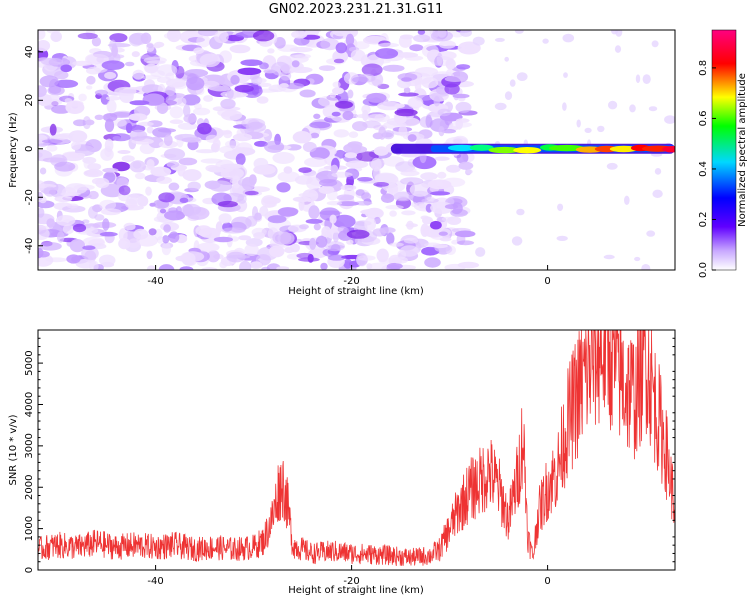 The width and height of the screenshot is (750, 600). What do you see at coordinates (703, 68) in the screenshot?
I see `colorbar-tick-label: 0.8` at bounding box center [703, 68].